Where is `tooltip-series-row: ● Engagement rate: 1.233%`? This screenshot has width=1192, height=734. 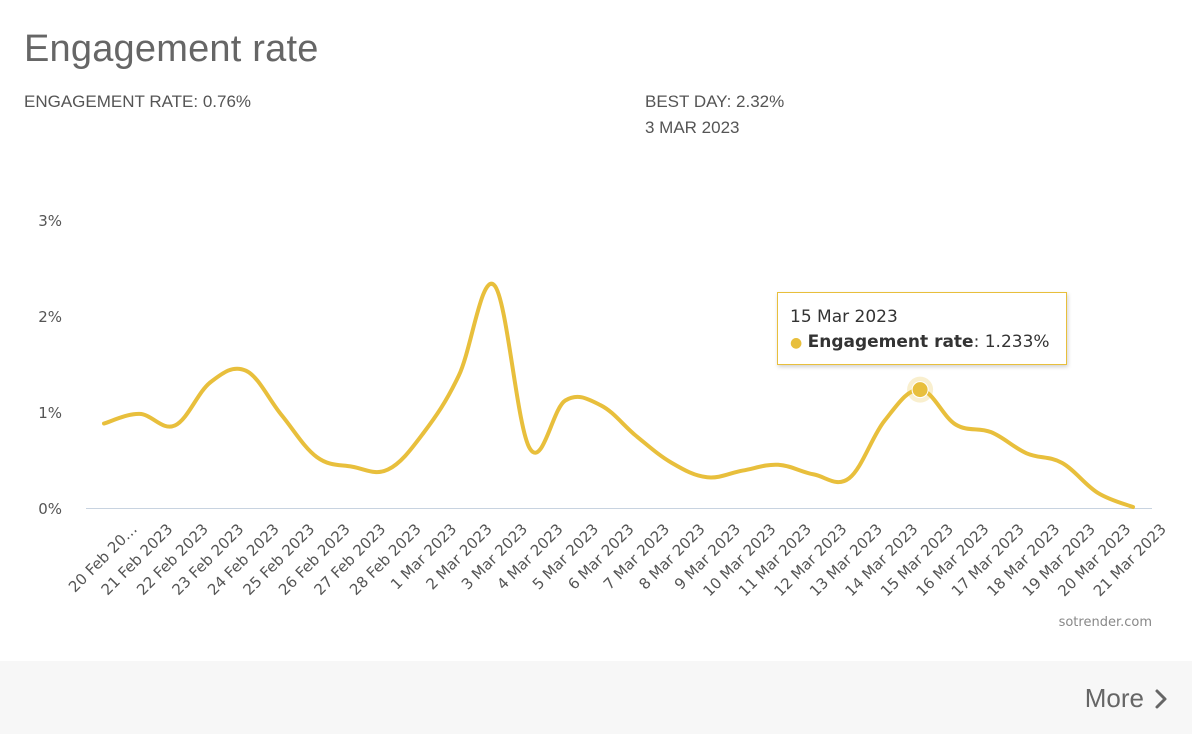
tooltip-series-row: ● Engagement rate: 1.233% is located at coordinates (922, 343).